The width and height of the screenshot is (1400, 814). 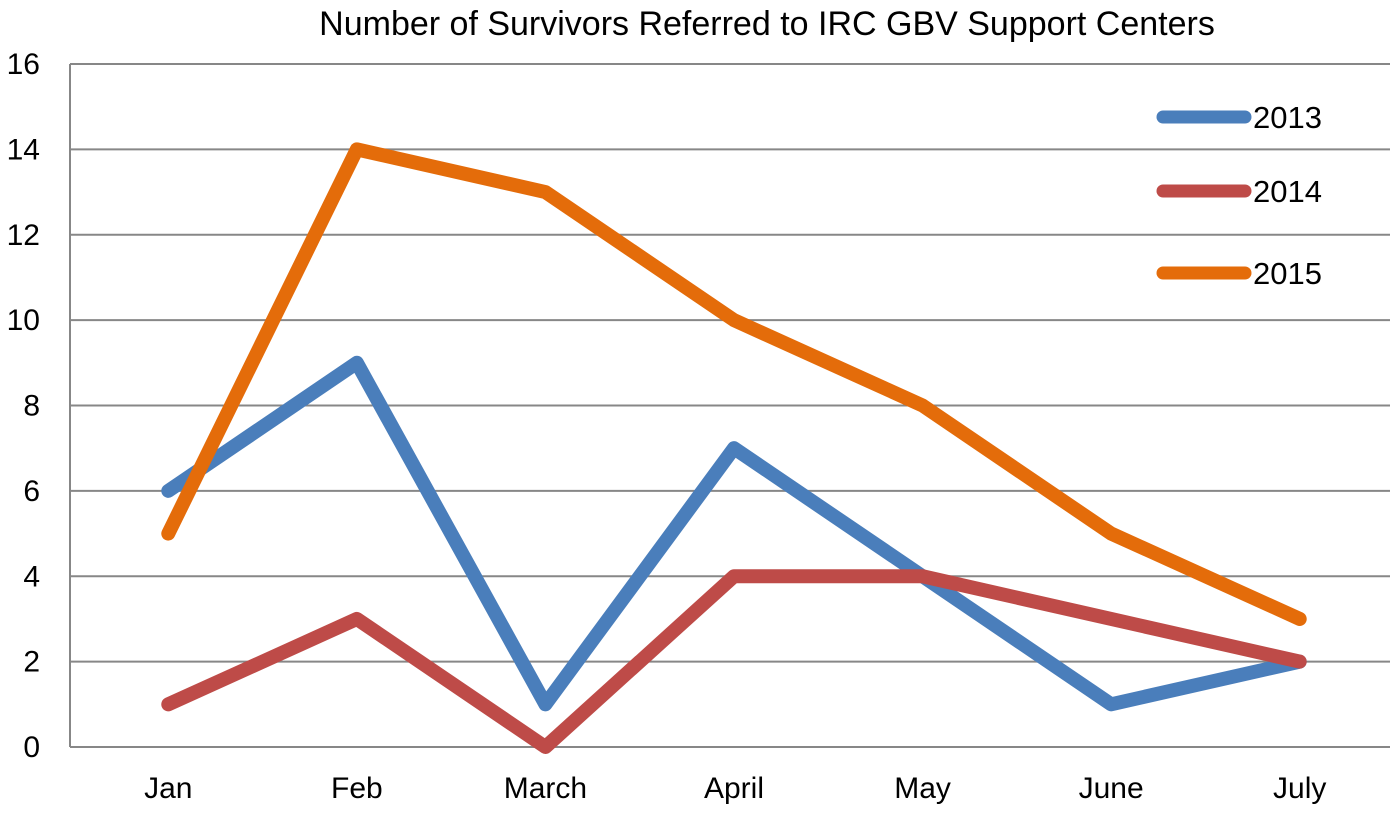 I want to click on x-tick-label: April, so click(x=734, y=788).